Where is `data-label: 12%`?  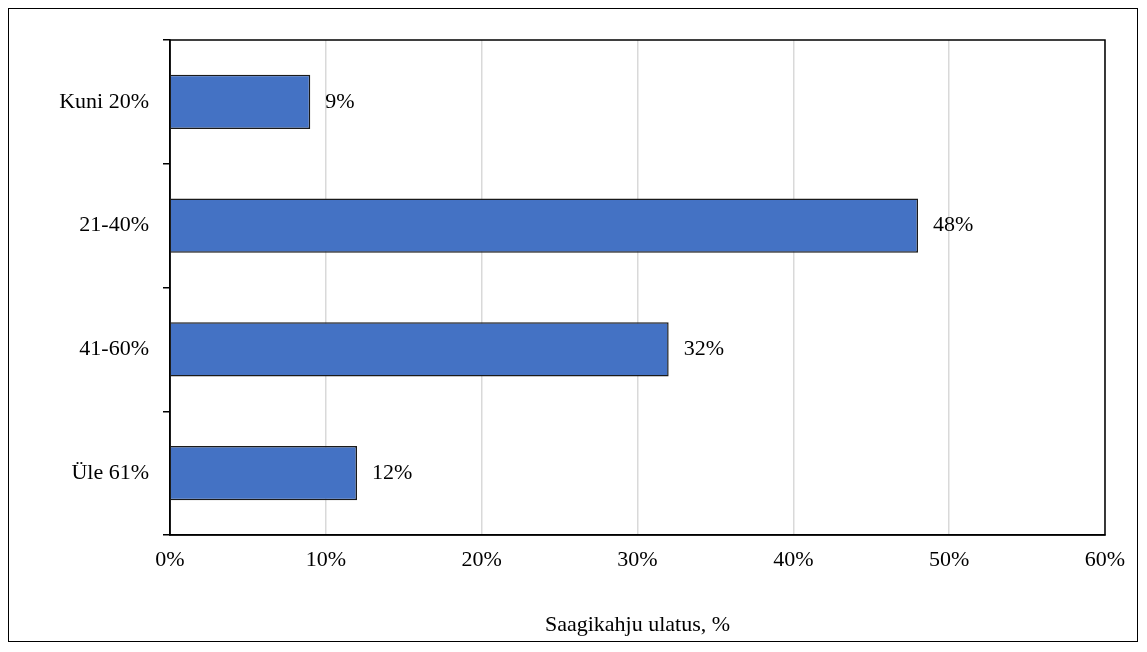 data-label: 12% is located at coordinates (392, 471).